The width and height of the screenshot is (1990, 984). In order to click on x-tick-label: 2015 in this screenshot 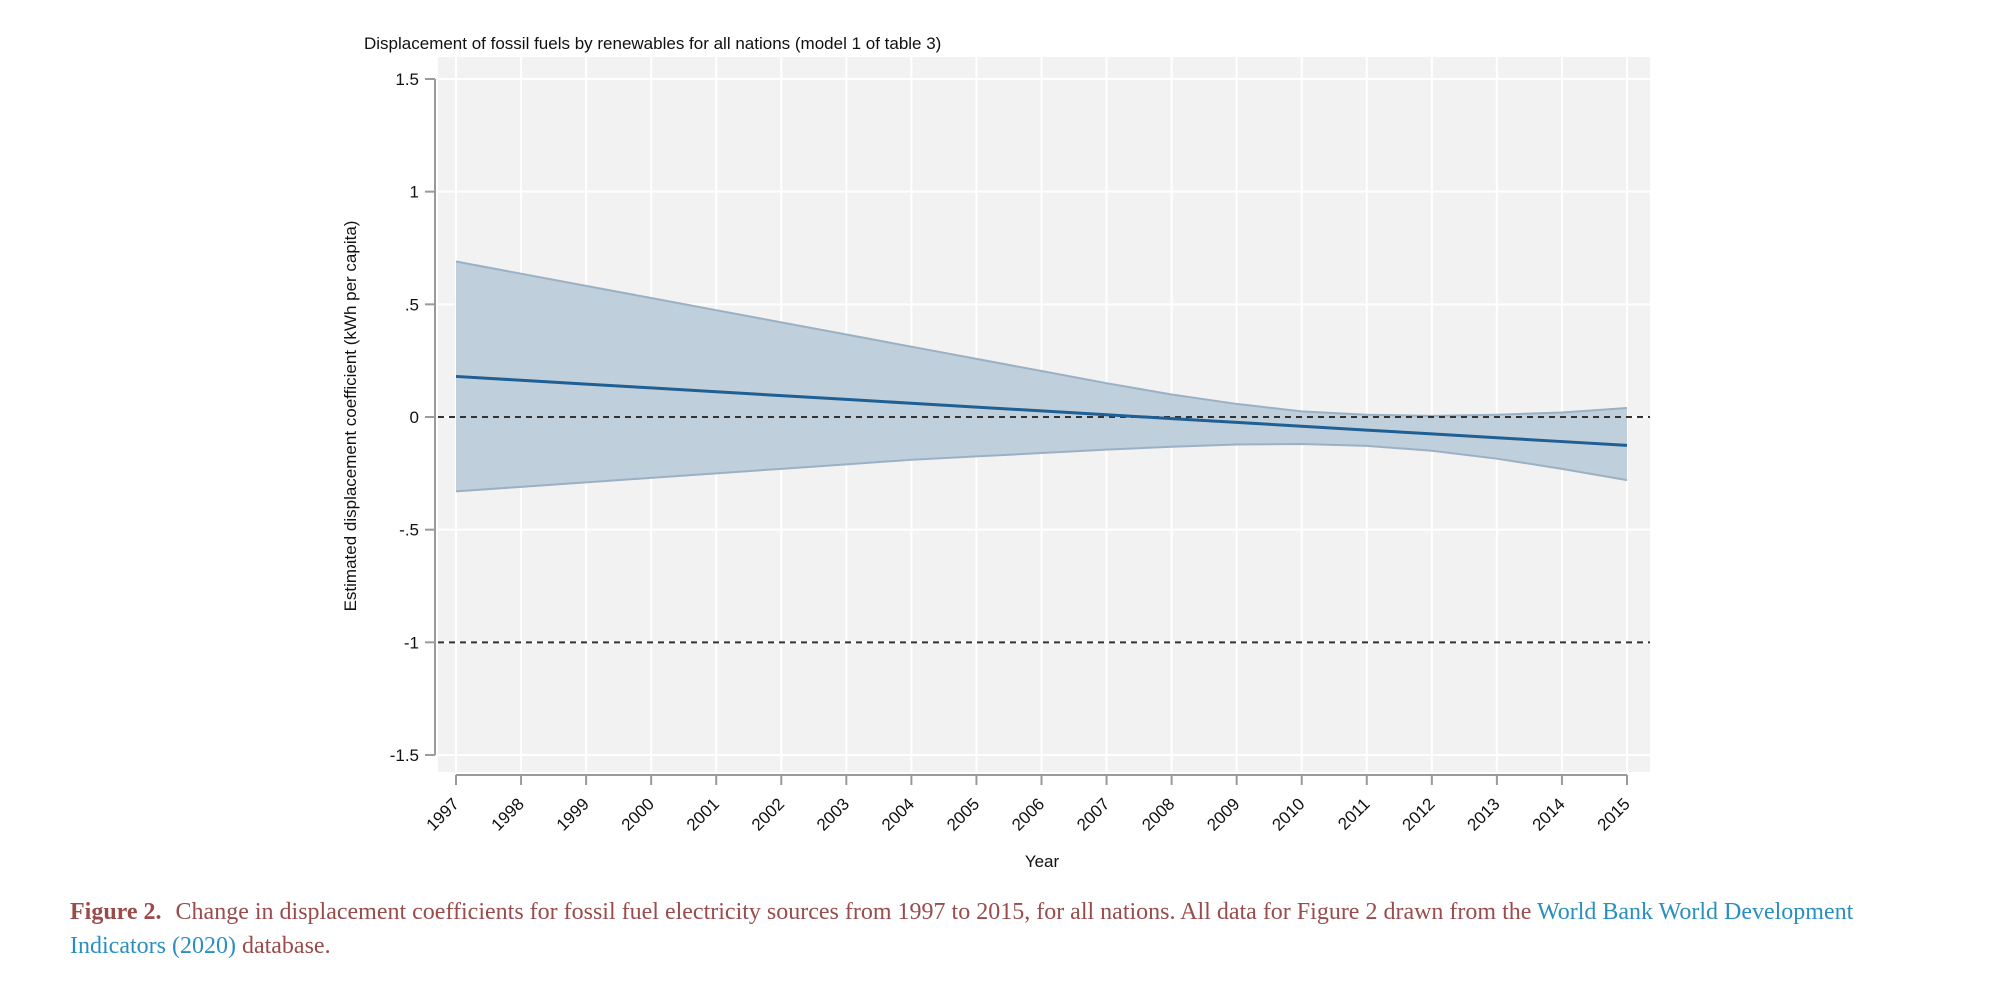, I will do `click(1614, 814)`.